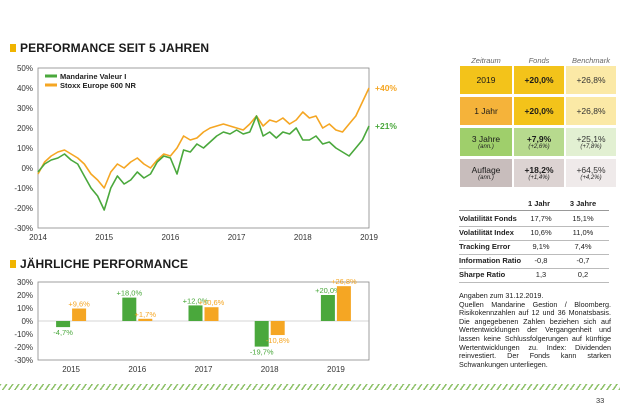  Describe the element at coordinates (104, 237) in the screenshot. I see `x-tick-label: 2015` at that location.